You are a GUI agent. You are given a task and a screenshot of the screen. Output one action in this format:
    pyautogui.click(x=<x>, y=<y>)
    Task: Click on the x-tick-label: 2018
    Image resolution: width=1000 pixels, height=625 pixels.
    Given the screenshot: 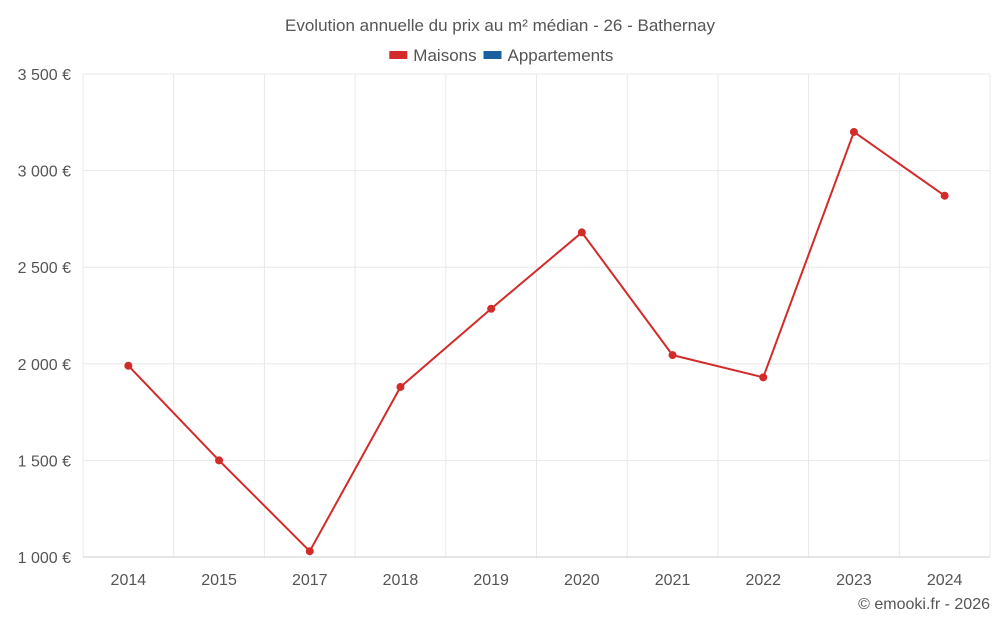 What is the action you would take?
    pyautogui.click(x=401, y=580)
    